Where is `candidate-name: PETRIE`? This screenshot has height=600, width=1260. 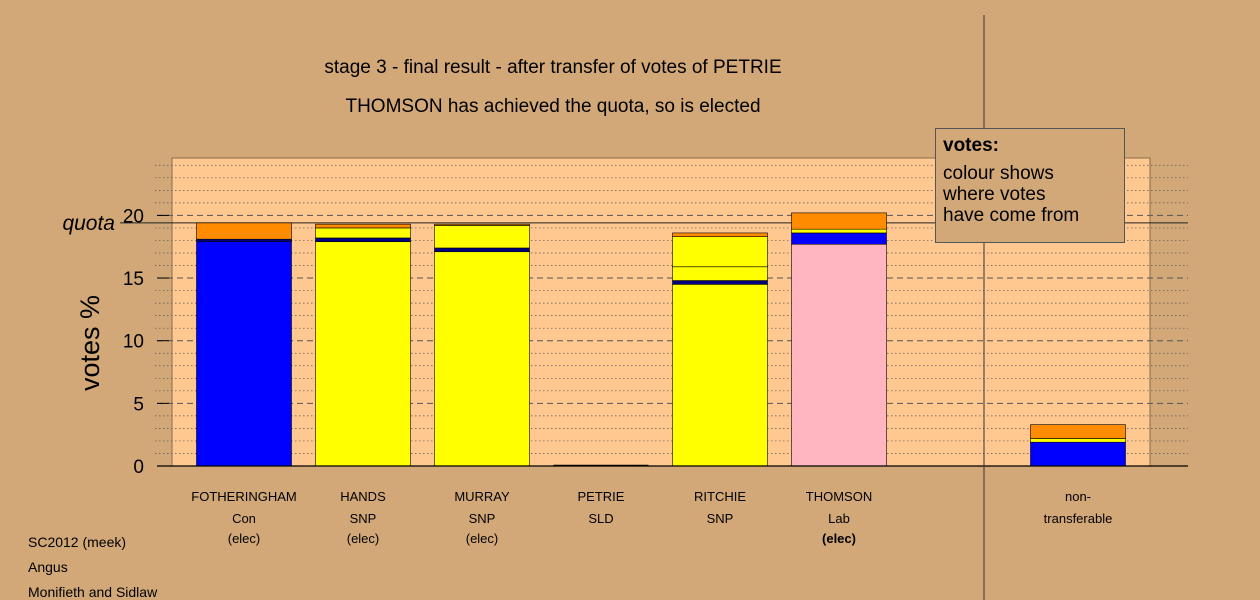 candidate-name: PETRIE is located at coordinates (601, 496).